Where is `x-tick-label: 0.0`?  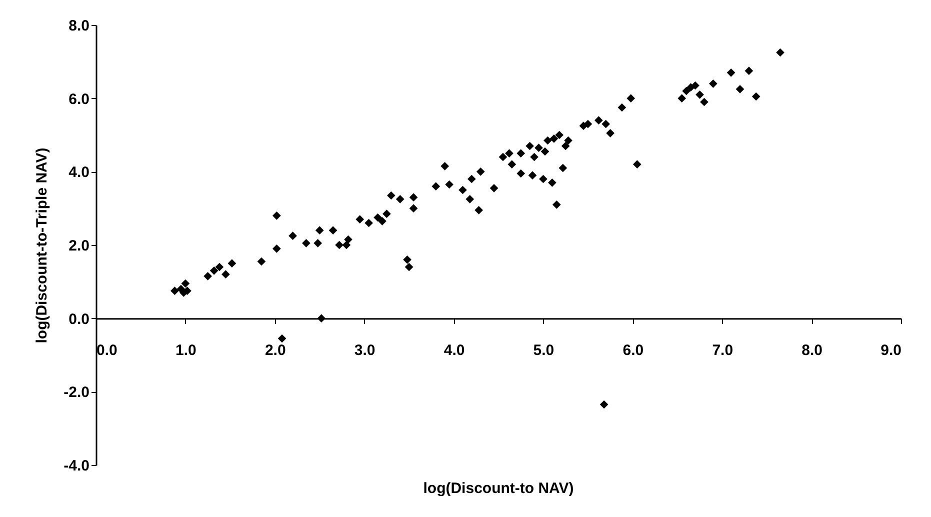 x-tick-label: 0.0 is located at coordinates (107, 350).